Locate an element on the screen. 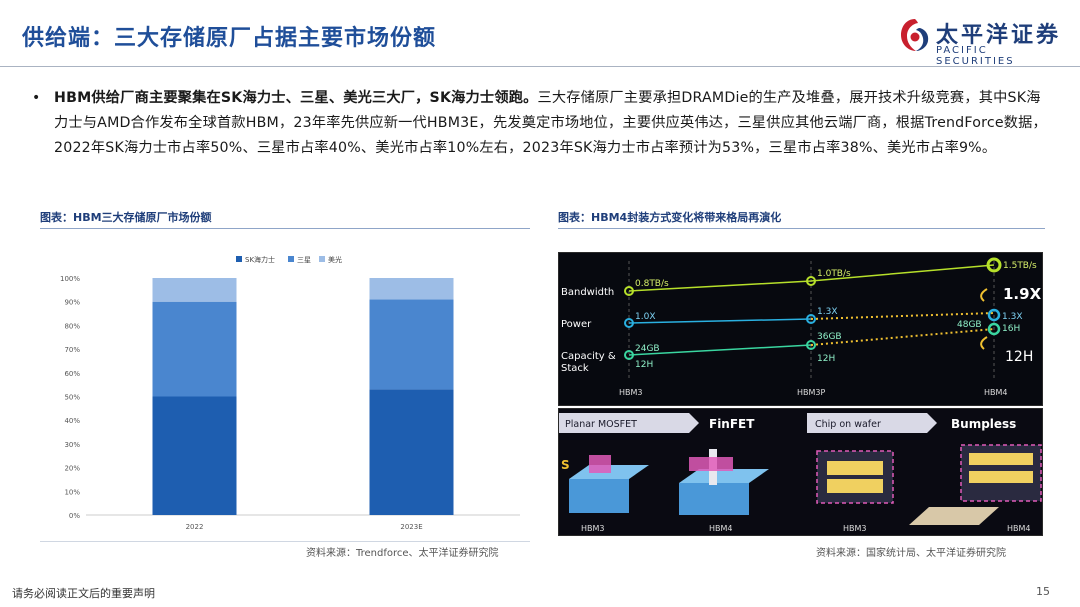 Image resolution: width=1080 pixels, height=607 pixels. chip-on-wafer-die-bottom is located at coordinates (855, 486).